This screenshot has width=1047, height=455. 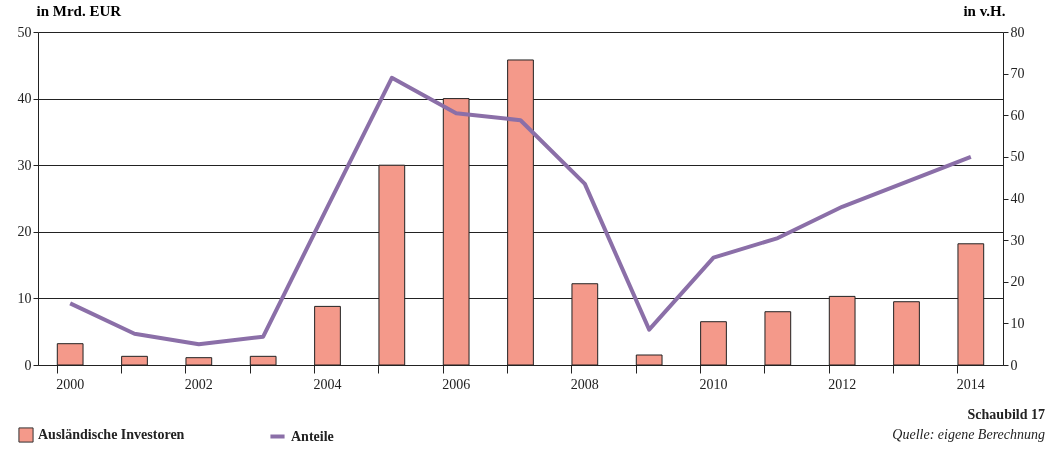 What do you see at coordinates (111, 434) in the screenshot?
I see `legend-label: Ausländische Investoren` at bounding box center [111, 434].